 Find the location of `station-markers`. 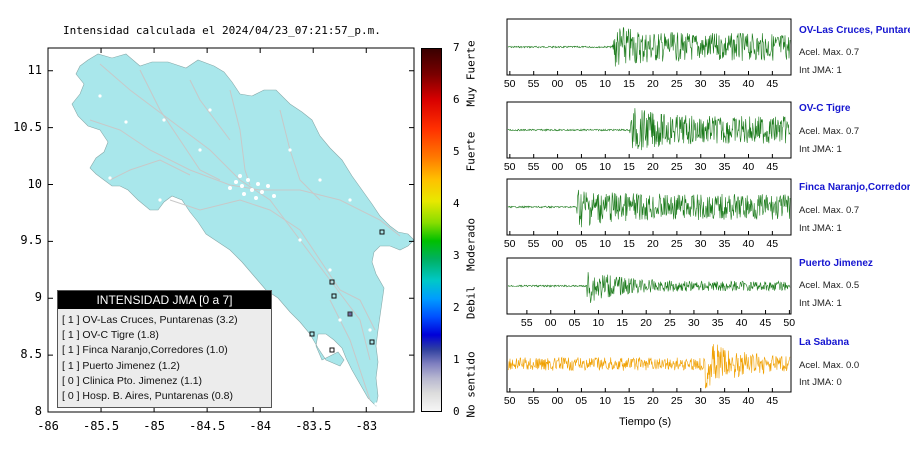

station-markers is located at coordinates (347, 291).